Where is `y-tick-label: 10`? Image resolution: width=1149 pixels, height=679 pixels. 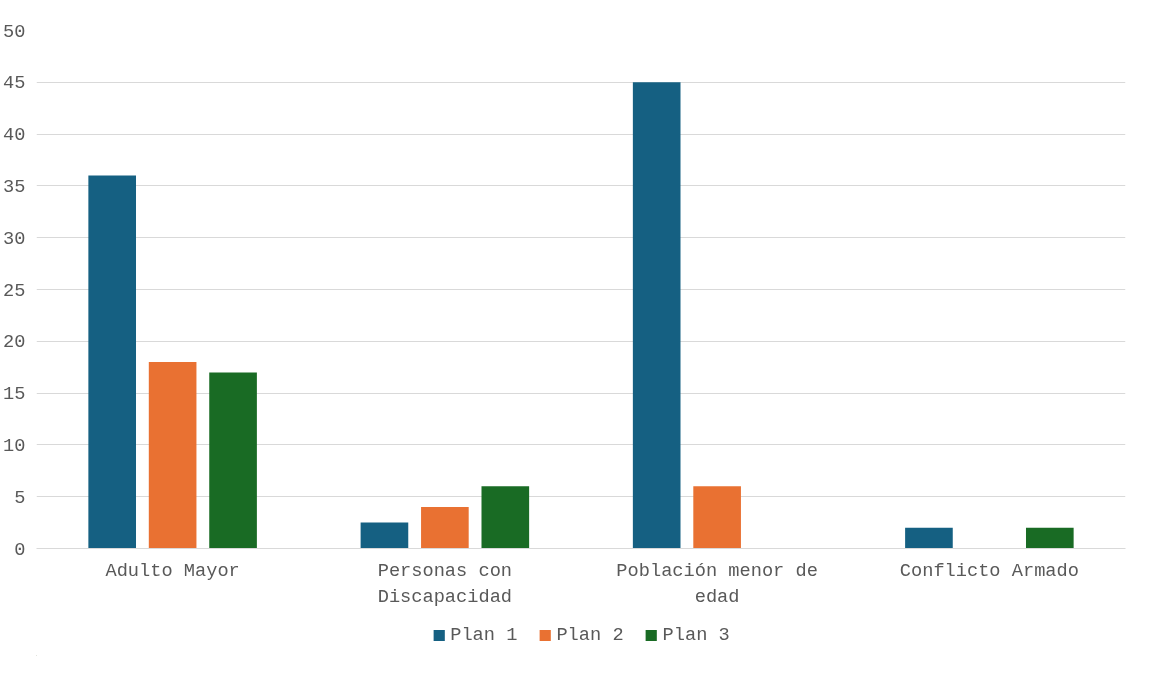
y-tick-label: 10 is located at coordinates (14, 445).